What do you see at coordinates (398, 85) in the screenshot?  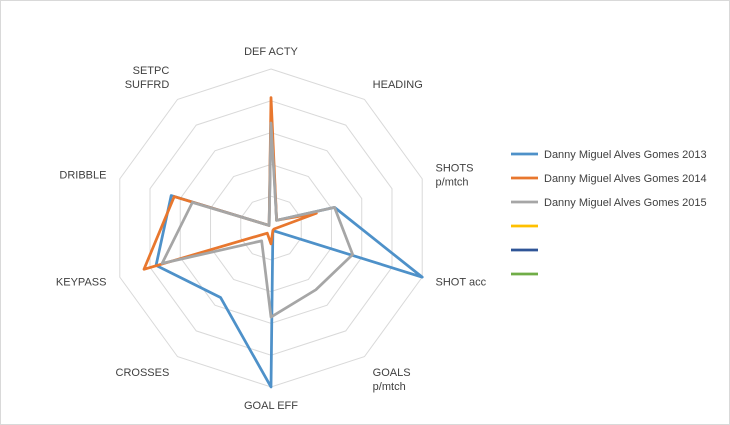 I see `axis-label-2: HEADING` at bounding box center [398, 85].